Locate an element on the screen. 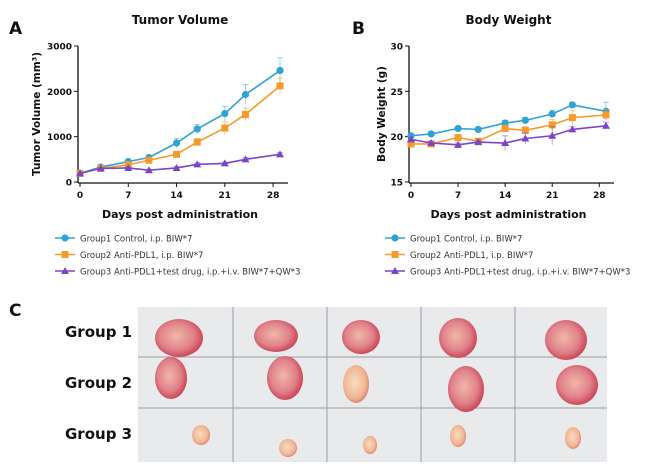 The width and height of the screenshot is (650, 464). row-label-group-3: Group 3 is located at coordinates (99, 434).